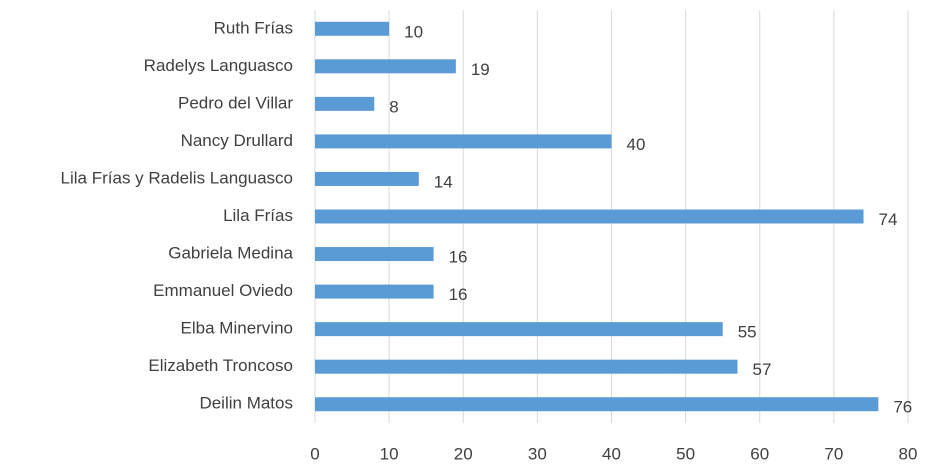 This screenshot has height=468, width=929. What do you see at coordinates (389, 453) in the screenshot?
I see `x-tick-label: 10` at bounding box center [389, 453].